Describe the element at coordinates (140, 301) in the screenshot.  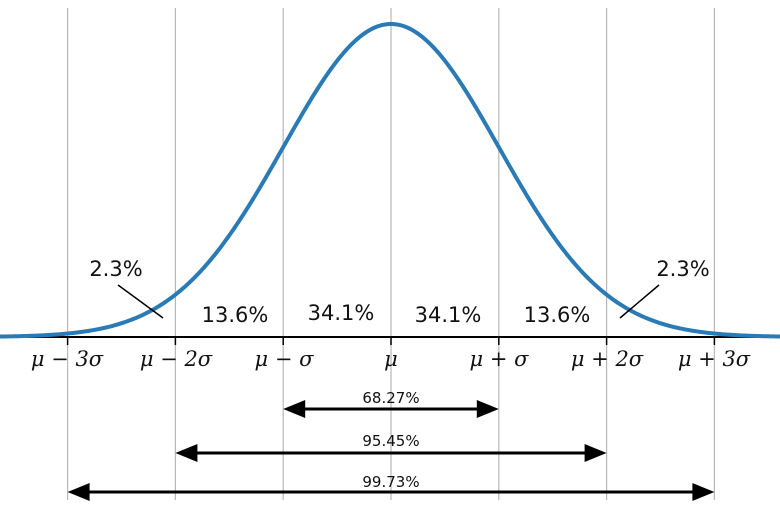
I see `tail-leader-left` at that location.